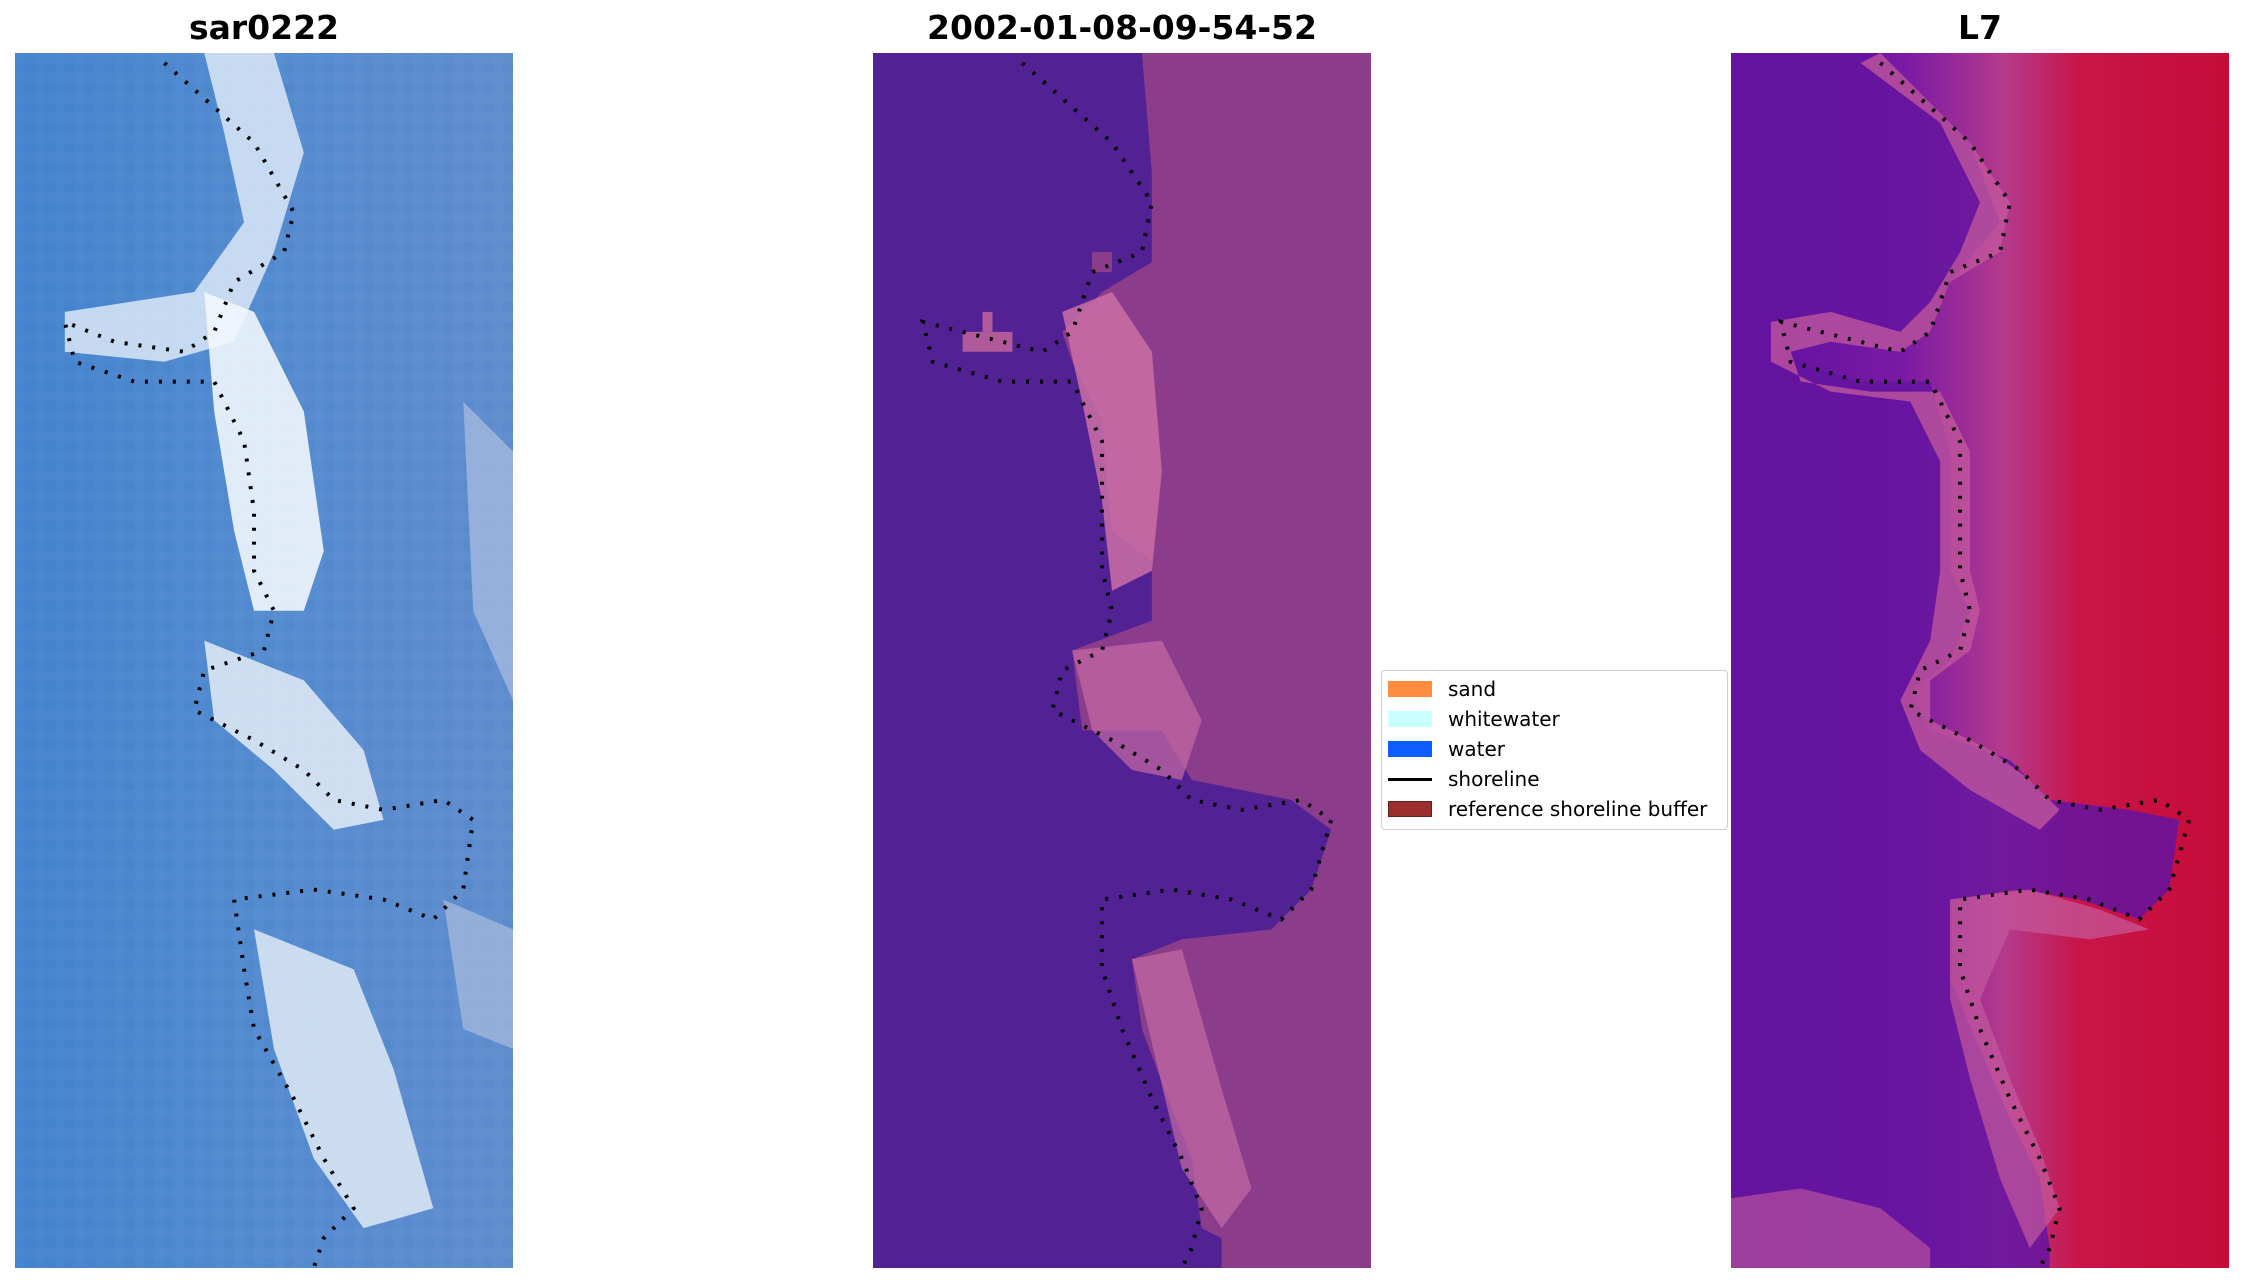  I want to click on buffer-swatch, so click(1410, 809).